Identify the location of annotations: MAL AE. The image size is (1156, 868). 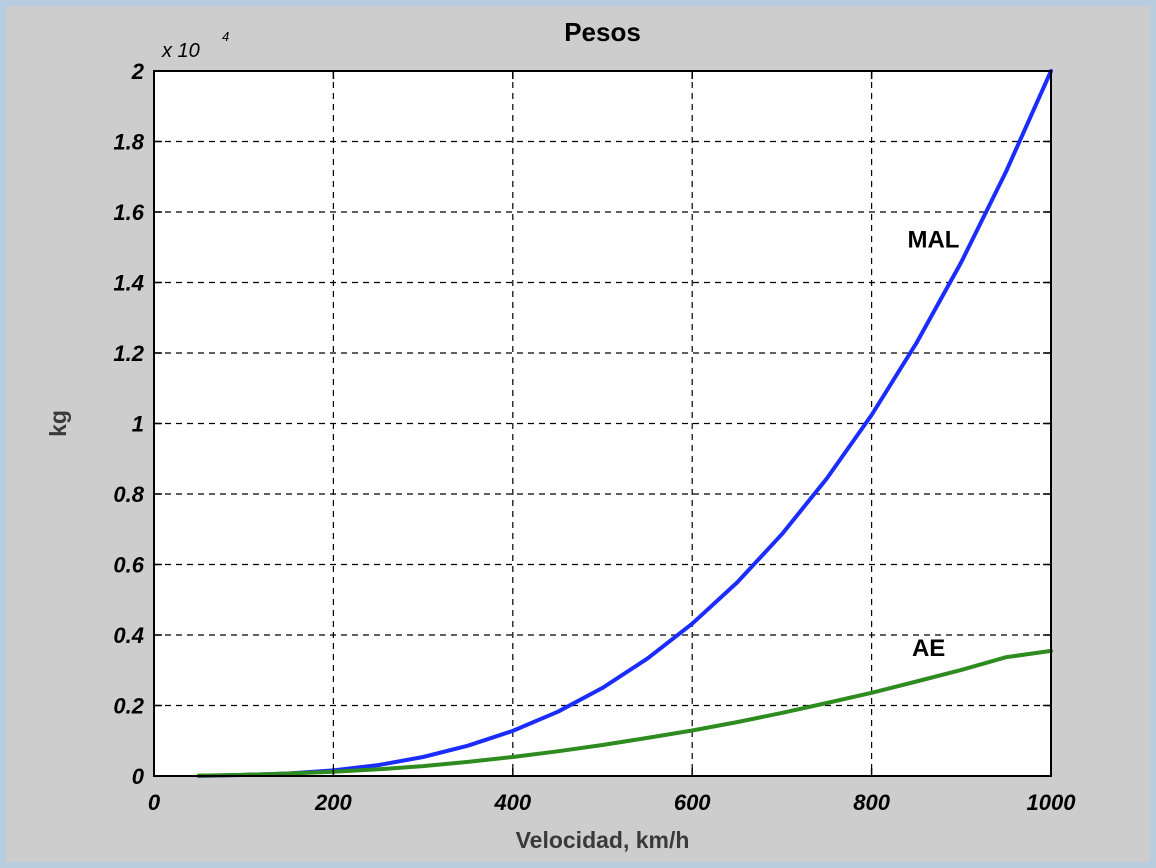
(933, 444).